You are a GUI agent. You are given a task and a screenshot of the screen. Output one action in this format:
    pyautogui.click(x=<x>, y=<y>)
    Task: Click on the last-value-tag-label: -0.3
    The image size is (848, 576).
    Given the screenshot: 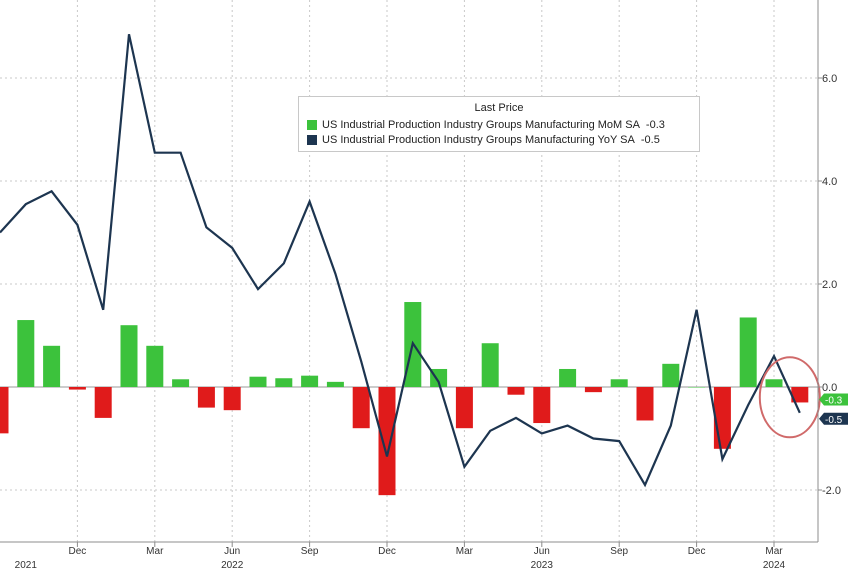 What is the action you would take?
    pyautogui.click(x=834, y=400)
    